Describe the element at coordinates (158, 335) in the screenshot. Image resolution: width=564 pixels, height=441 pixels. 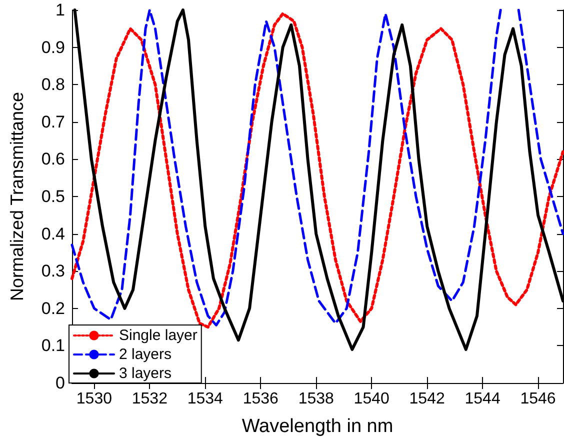
I see `legend-label: Single layer` at that location.